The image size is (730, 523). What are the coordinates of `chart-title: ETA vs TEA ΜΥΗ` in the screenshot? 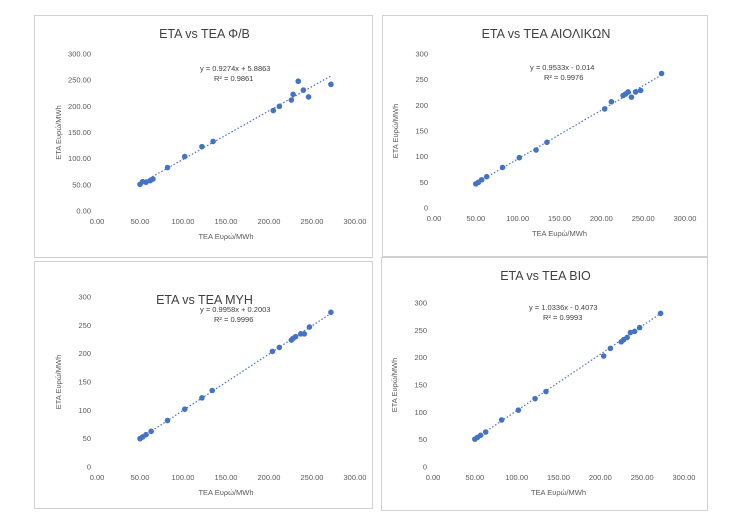 It's located at (204, 300).